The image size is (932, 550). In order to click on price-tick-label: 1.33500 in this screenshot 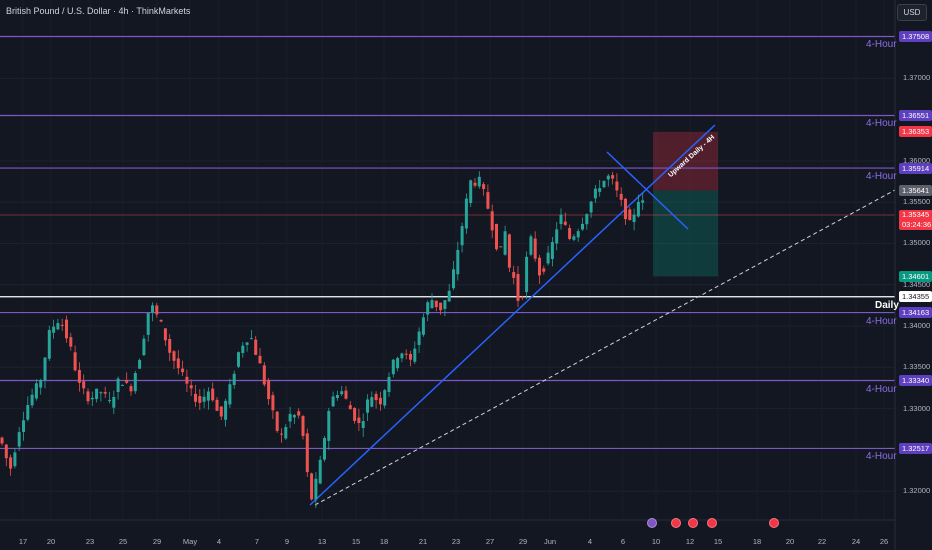, I will do `click(917, 367)`.